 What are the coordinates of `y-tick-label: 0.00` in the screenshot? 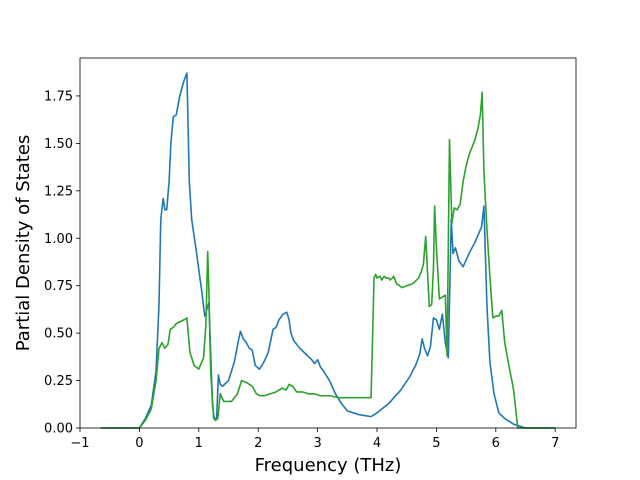 It's located at (58, 429).